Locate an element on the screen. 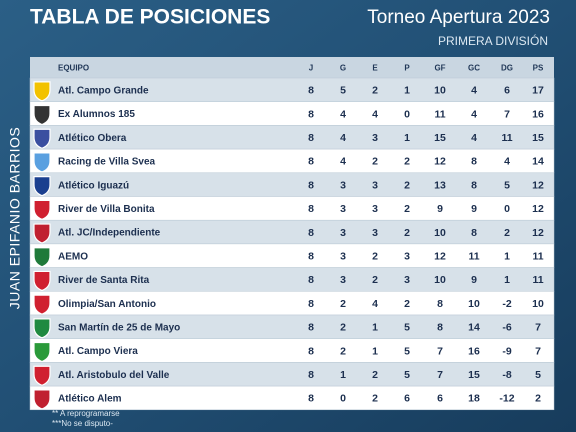 Image resolution: width=576 pixels, height=432 pixels. column-header: GC is located at coordinates (474, 68).